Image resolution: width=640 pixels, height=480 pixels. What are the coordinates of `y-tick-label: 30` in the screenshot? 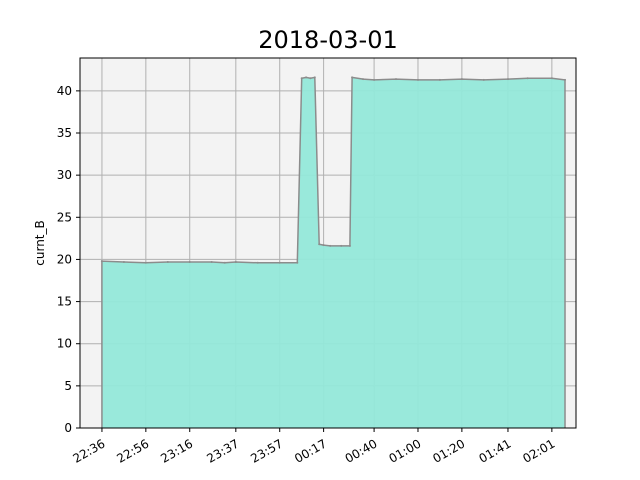 It's located at (64, 175).